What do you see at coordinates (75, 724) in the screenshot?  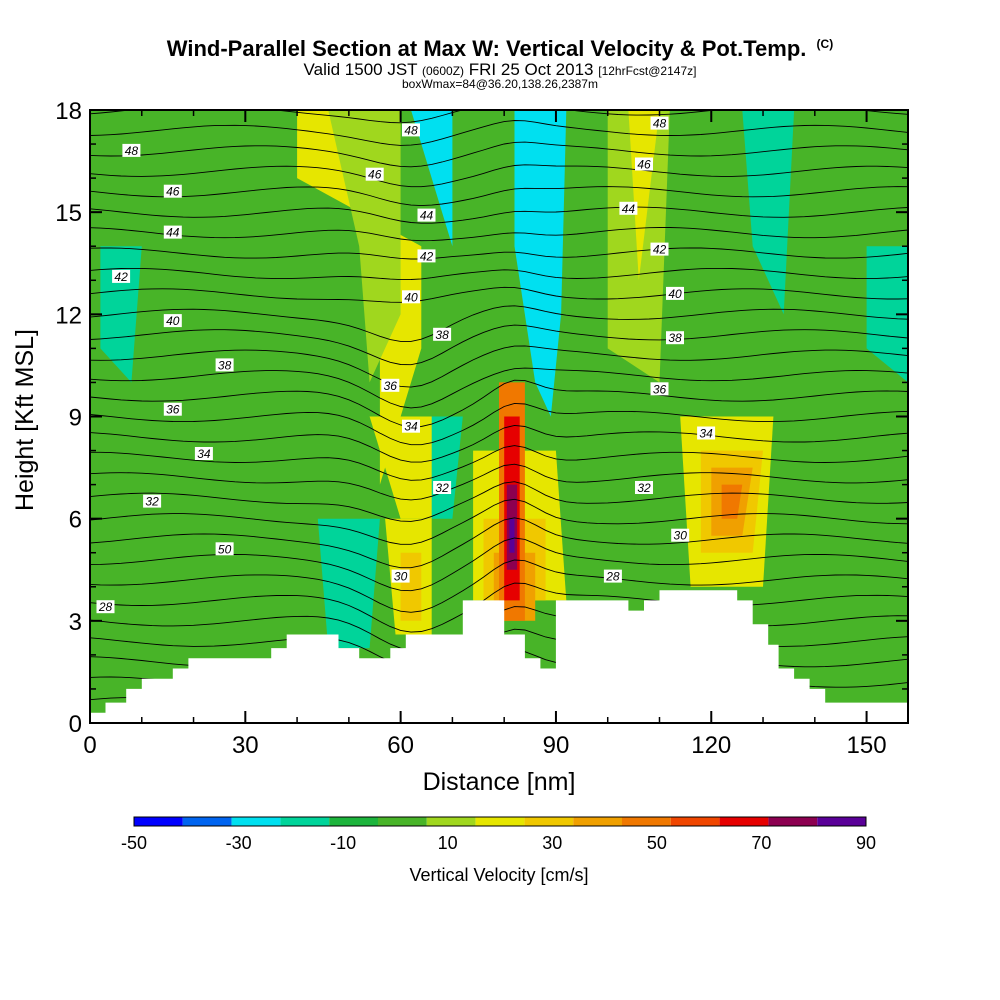 I see `y-tick-label: 0` at bounding box center [75, 724].